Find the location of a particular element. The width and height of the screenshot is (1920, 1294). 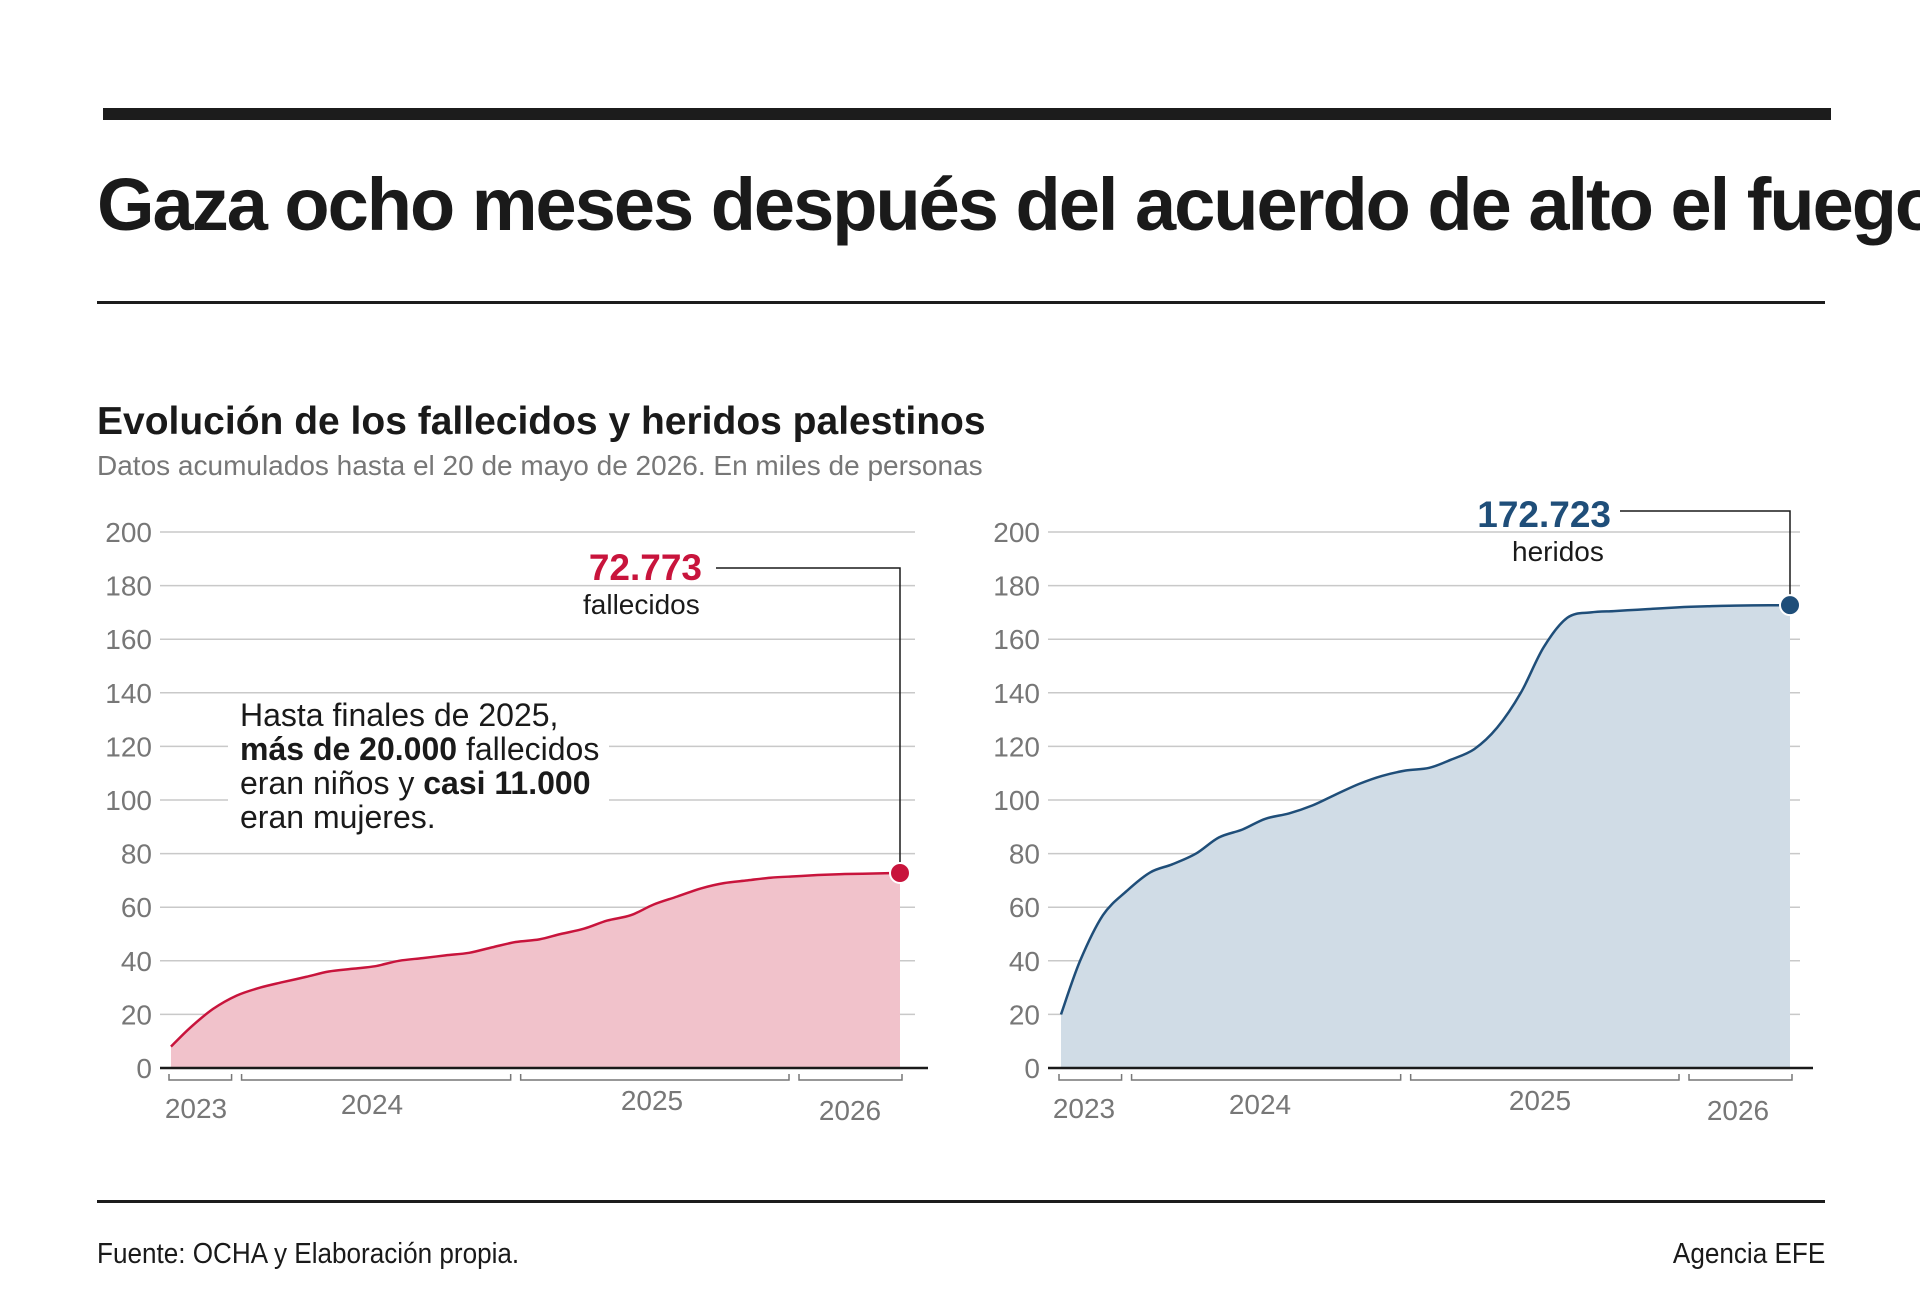

deaths-end-value-label: 72.773 is located at coordinates (645, 567).